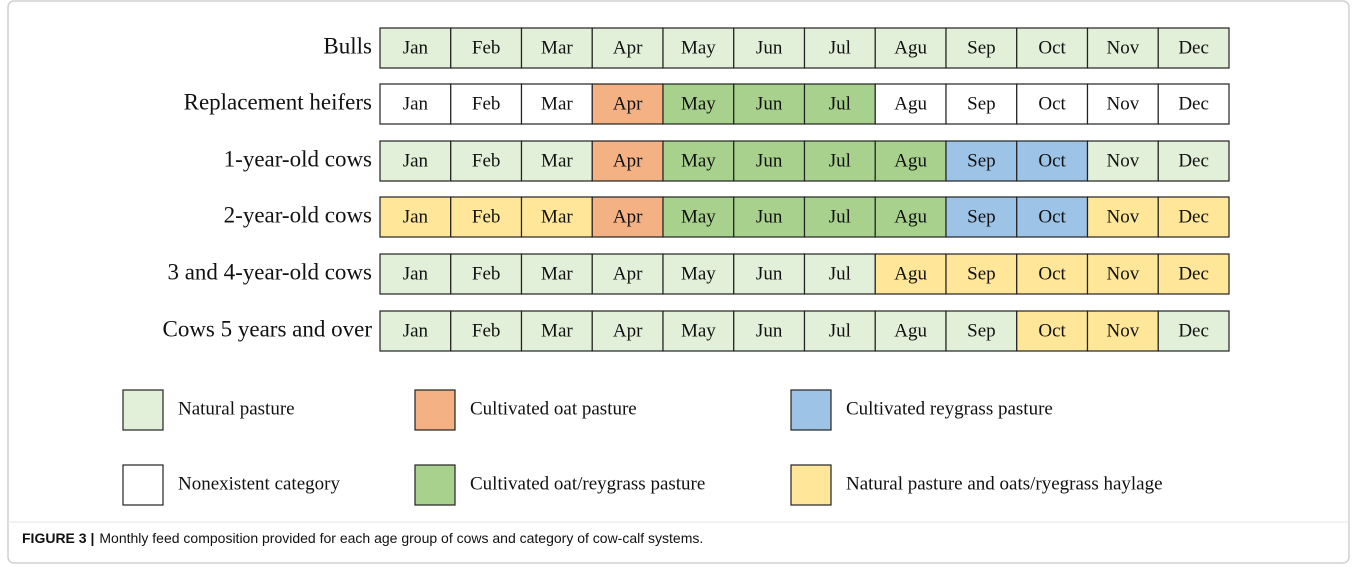  What do you see at coordinates (236, 408) in the screenshot?
I see `legend-label: Natural pasture` at bounding box center [236, 408].